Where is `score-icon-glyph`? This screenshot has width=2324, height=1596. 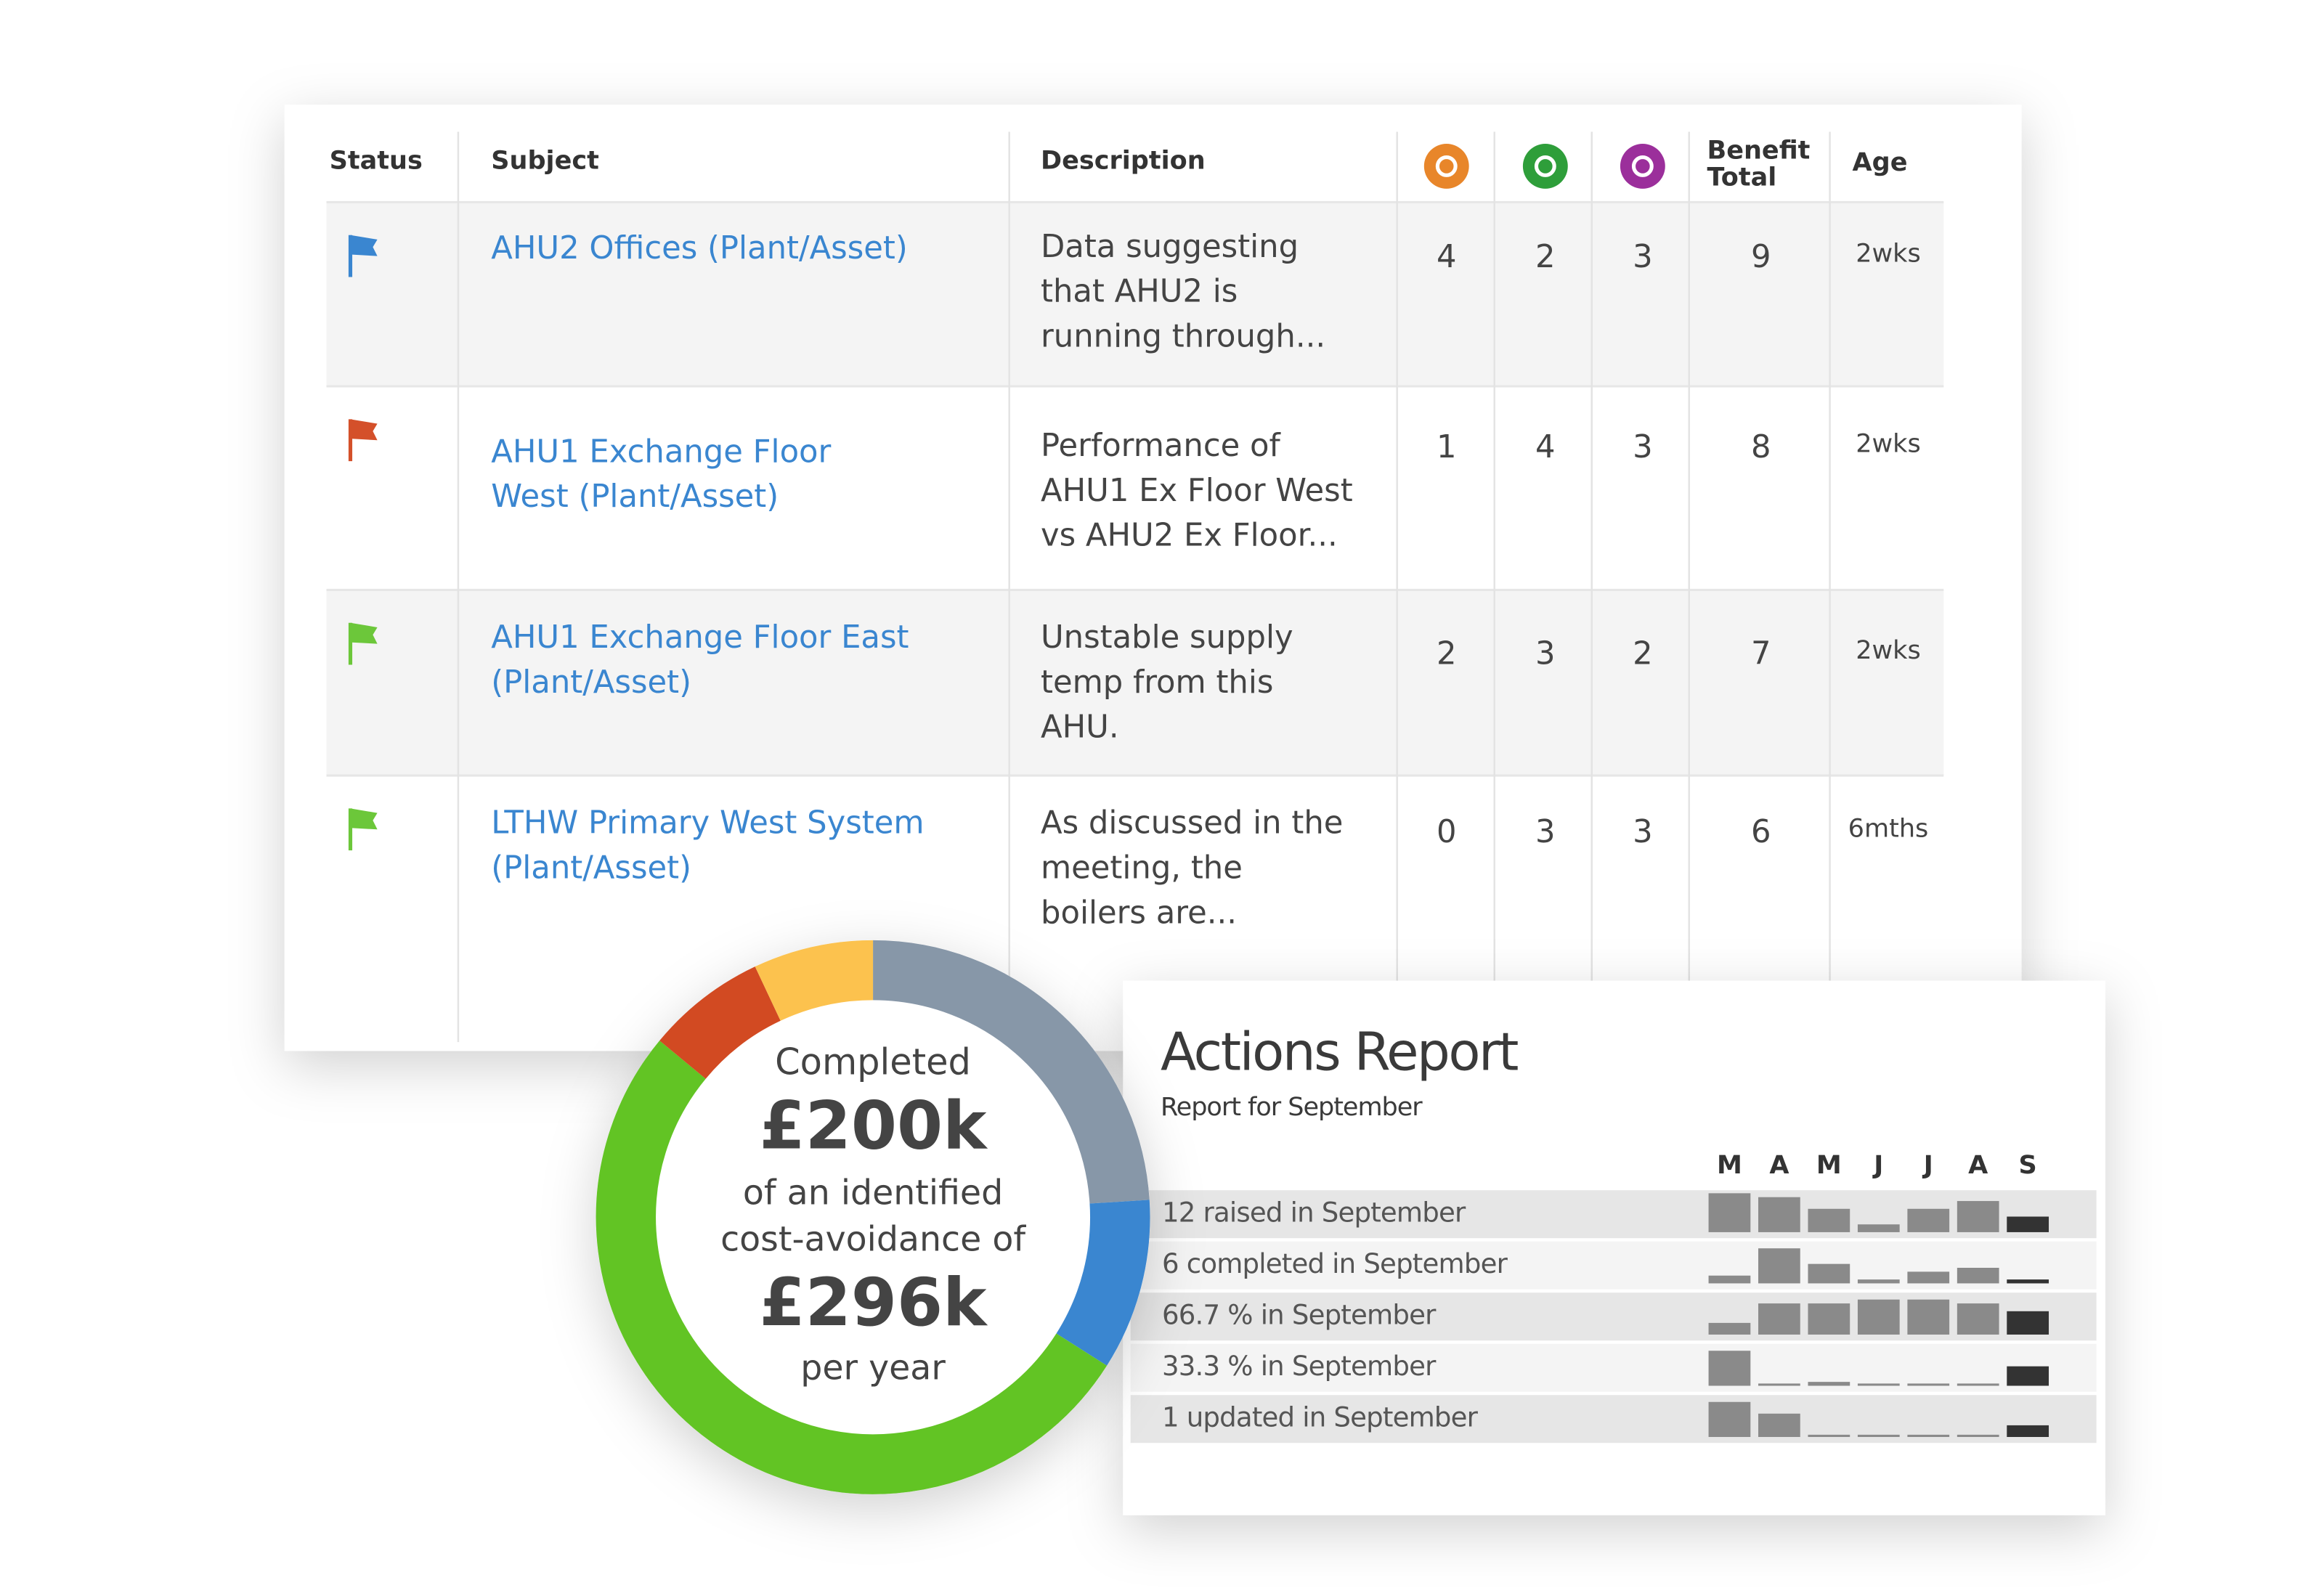
score-icon-glyph is located at coordinates (1642, 166).